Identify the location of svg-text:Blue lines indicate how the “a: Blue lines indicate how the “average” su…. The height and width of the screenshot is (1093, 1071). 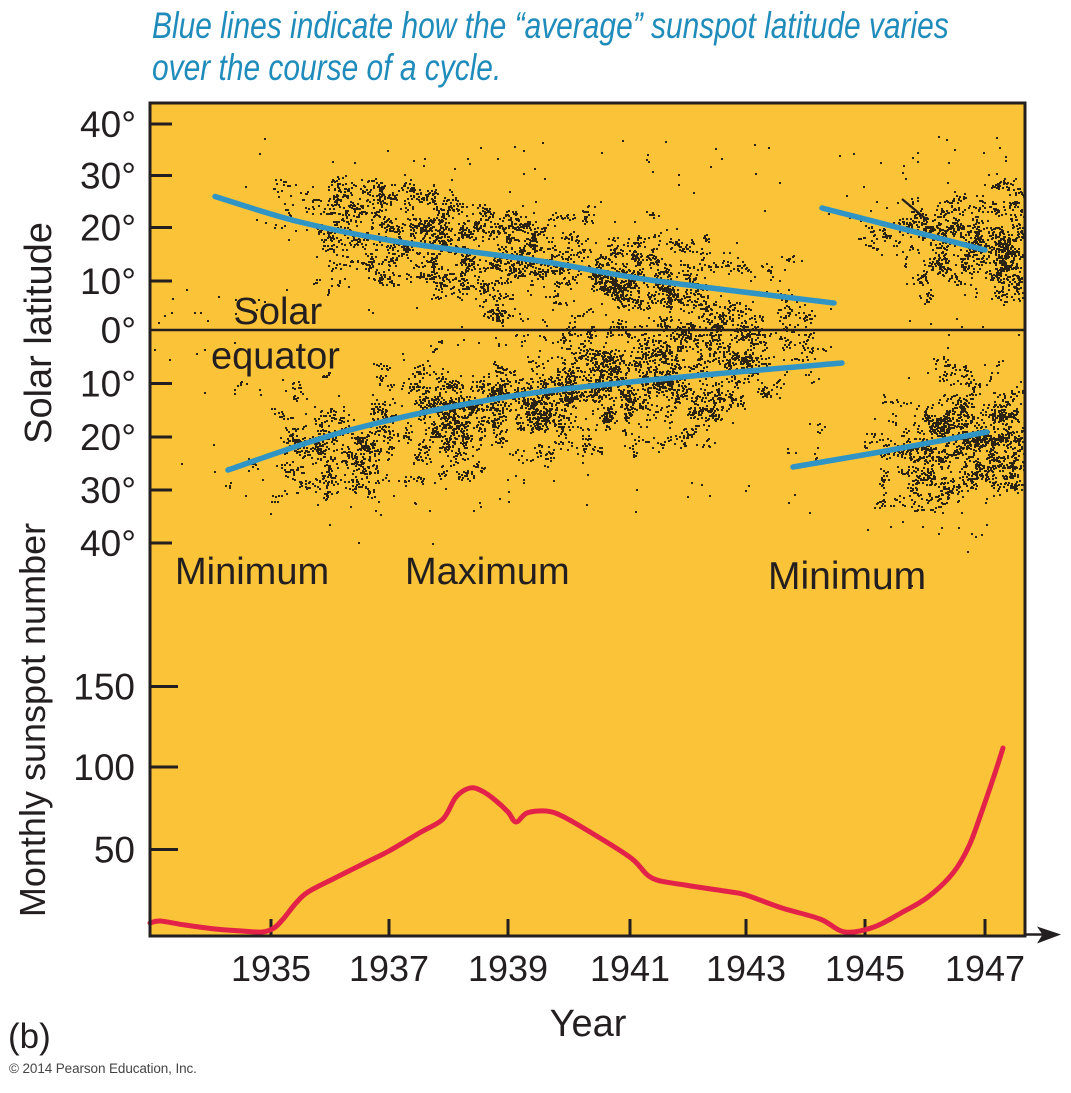
(550, 26).